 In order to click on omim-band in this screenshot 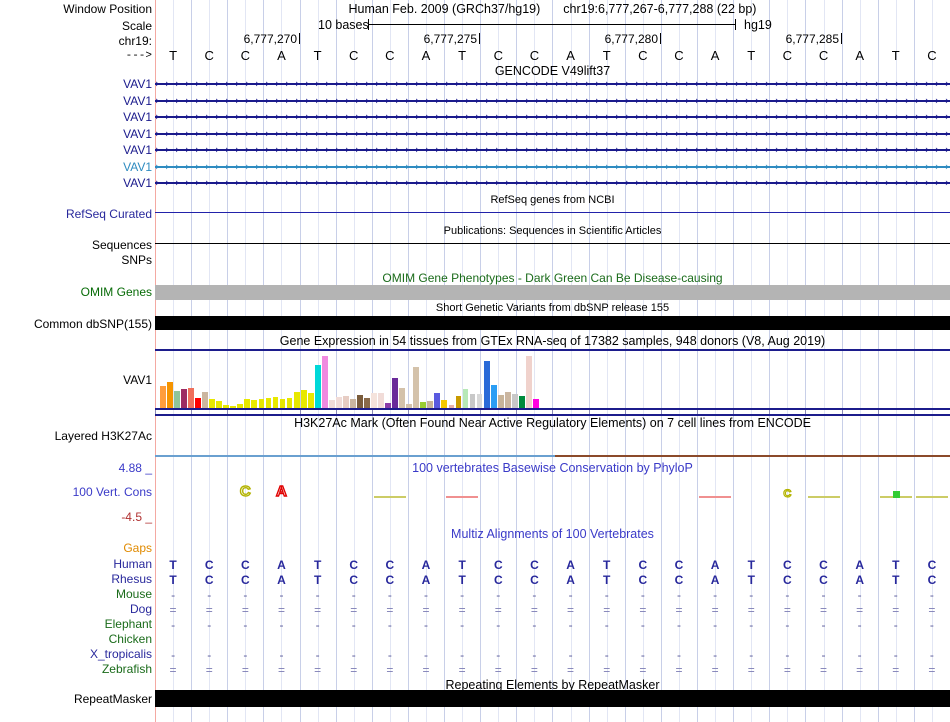, I will do `click(552, 292)`.